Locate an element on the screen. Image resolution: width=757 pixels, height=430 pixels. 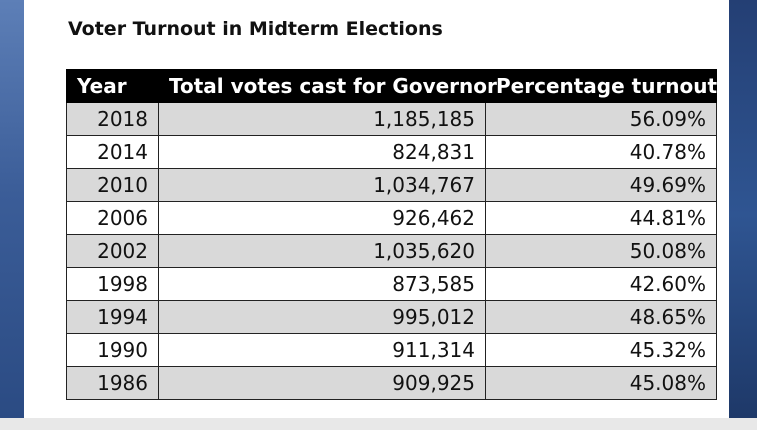
cell-turnout: 44.81% is located at coordinates (601, 218).